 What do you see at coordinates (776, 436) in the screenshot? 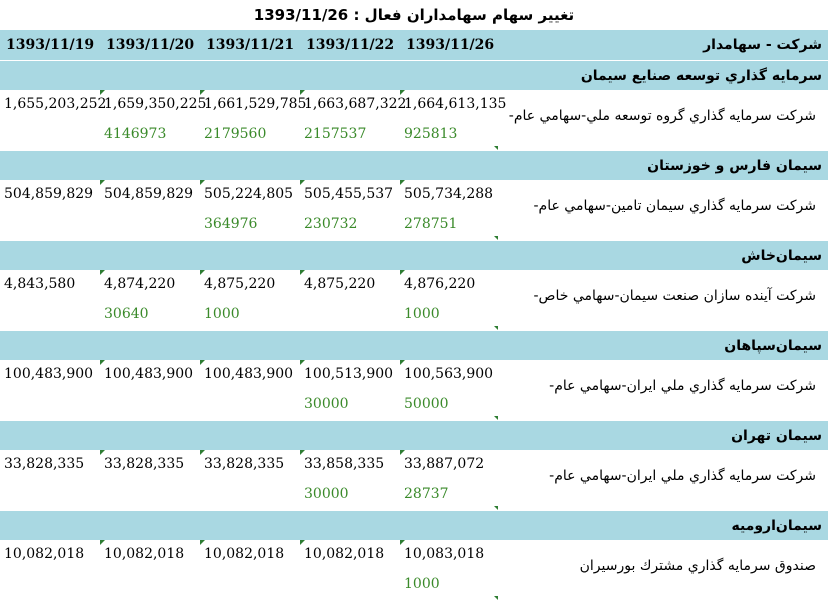
I see `company-name: سيمان تهران` at bounding box center [776, 436].